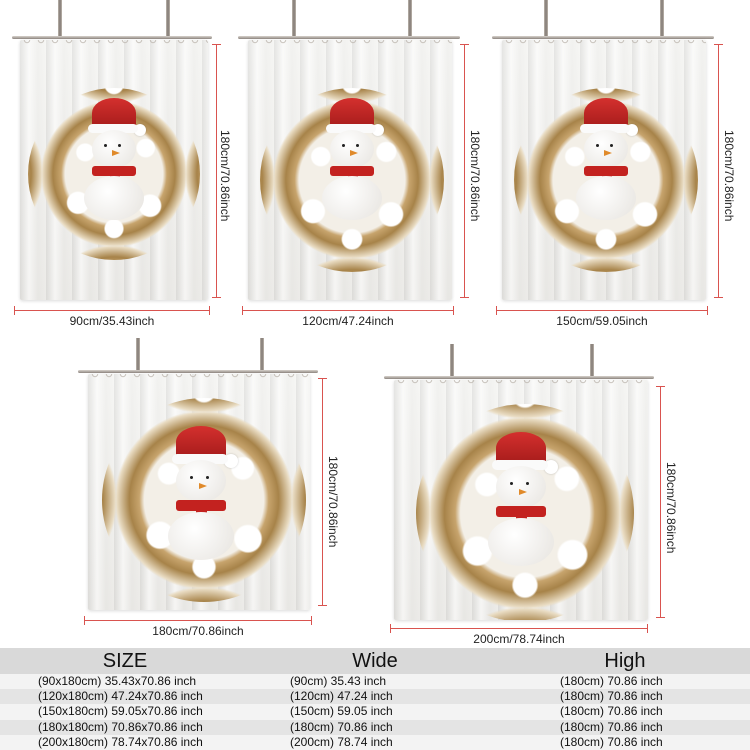 This screenshot has height=750, width=750. What do you see at coordinates (120, 726) in the screenshot?
I see `cell-size: (180x180cm) 70.86x70.86 inch` at bounding box center [120, 726].